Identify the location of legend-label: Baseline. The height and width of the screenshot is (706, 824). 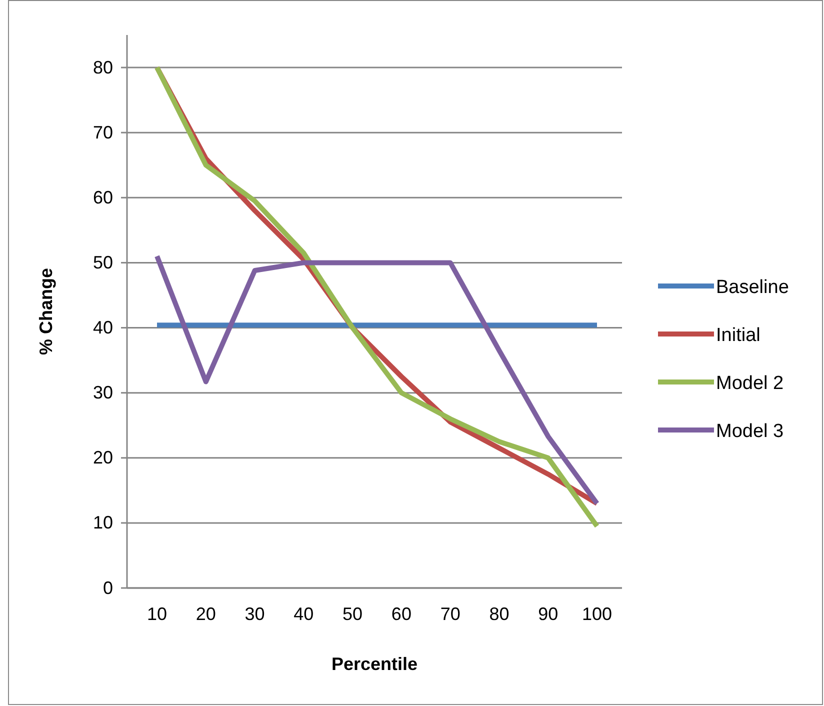
(752, 287).